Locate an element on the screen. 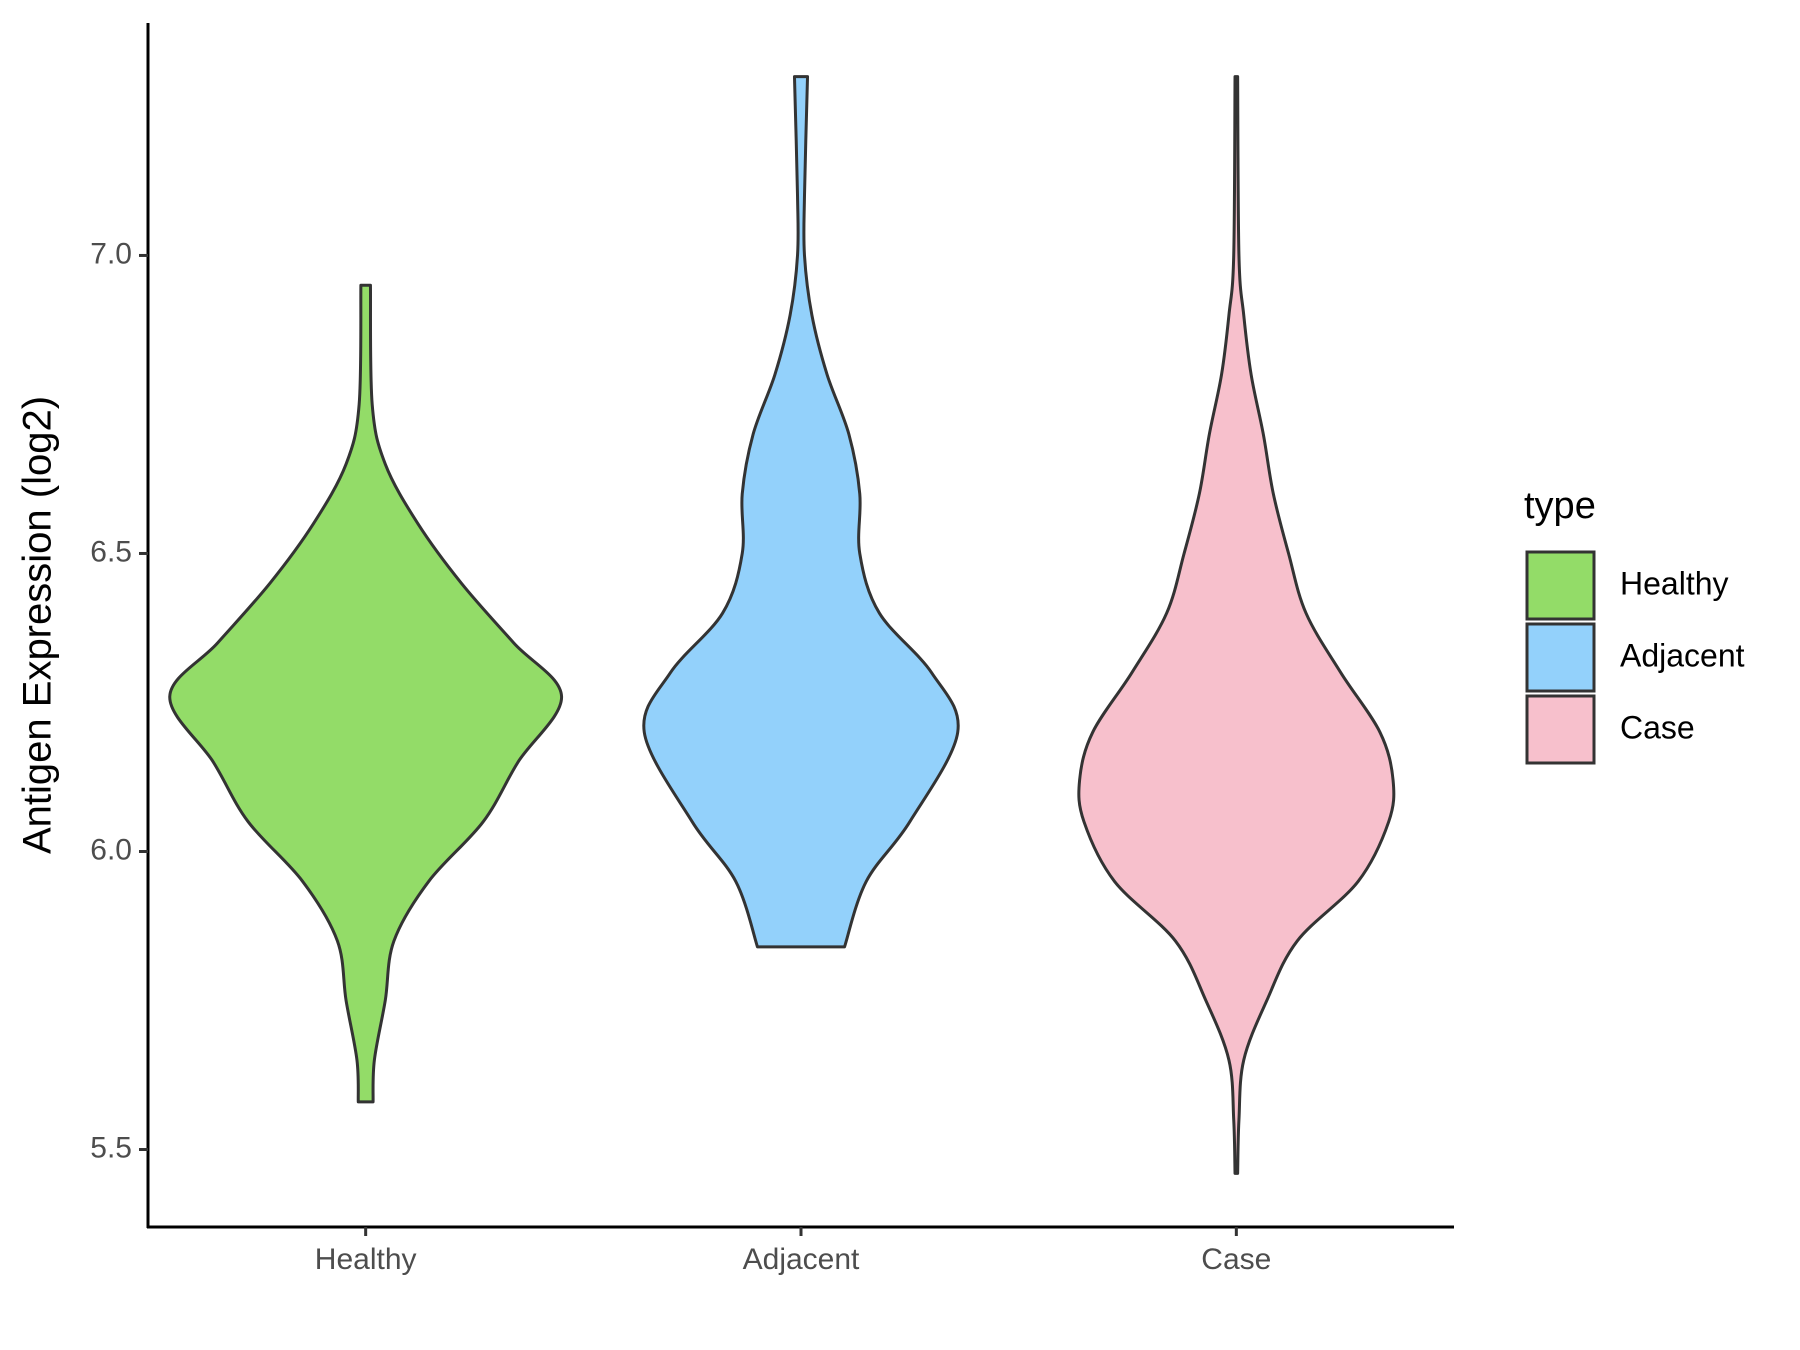 Image resolution: width=1800 pixels, height=1350 pixels. y-axis-title: Antigen Expression (log2) is located at coordinates (38, 625).